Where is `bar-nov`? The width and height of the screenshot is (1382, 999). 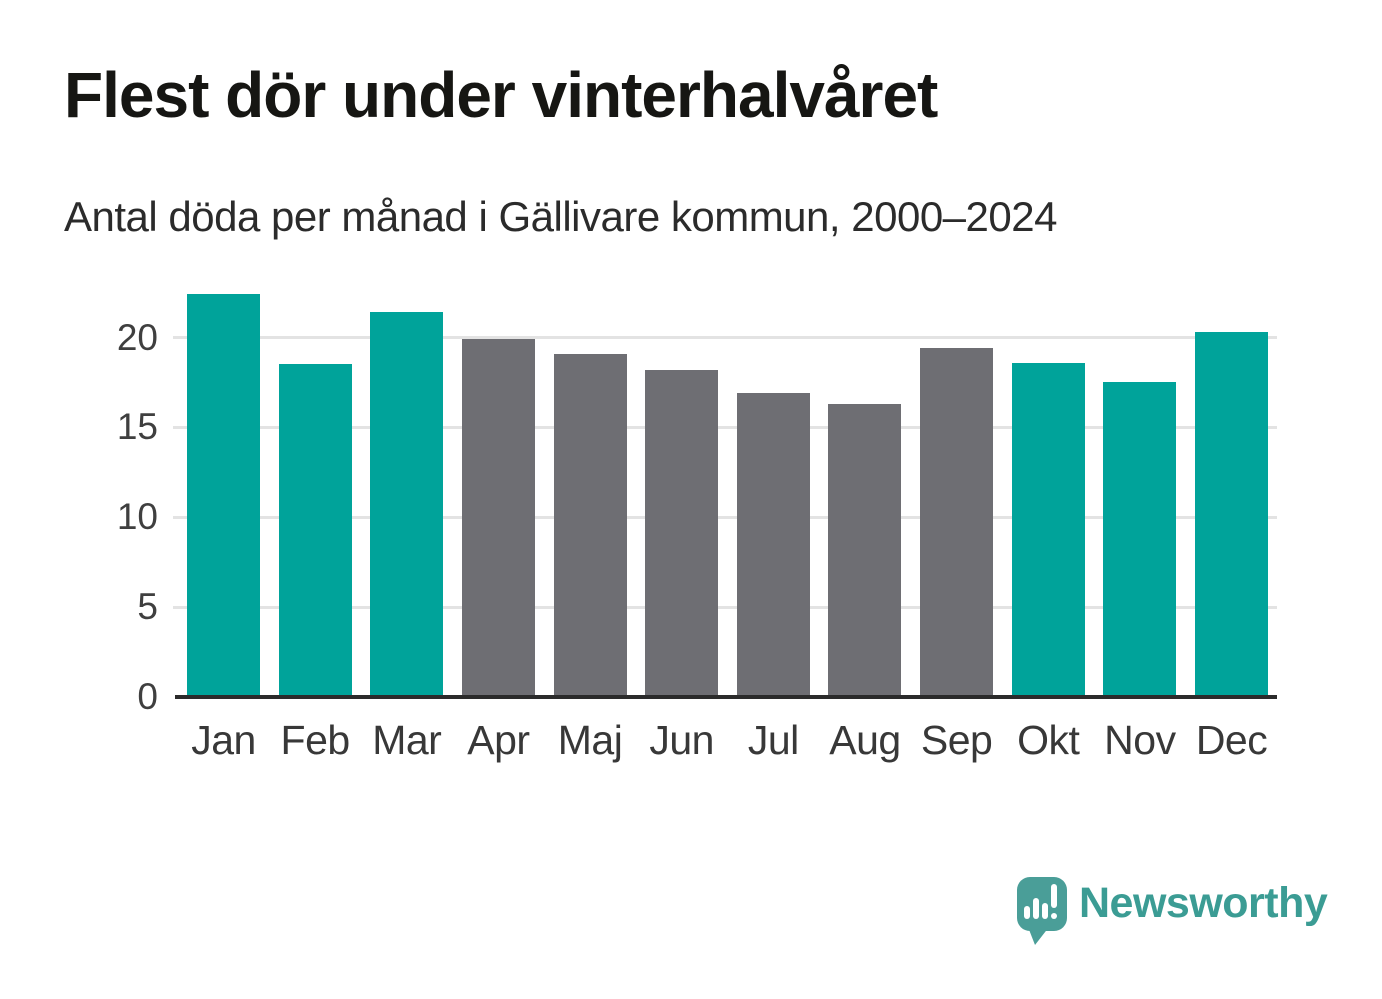
bar-nov is located at coordinates (1140, 539).